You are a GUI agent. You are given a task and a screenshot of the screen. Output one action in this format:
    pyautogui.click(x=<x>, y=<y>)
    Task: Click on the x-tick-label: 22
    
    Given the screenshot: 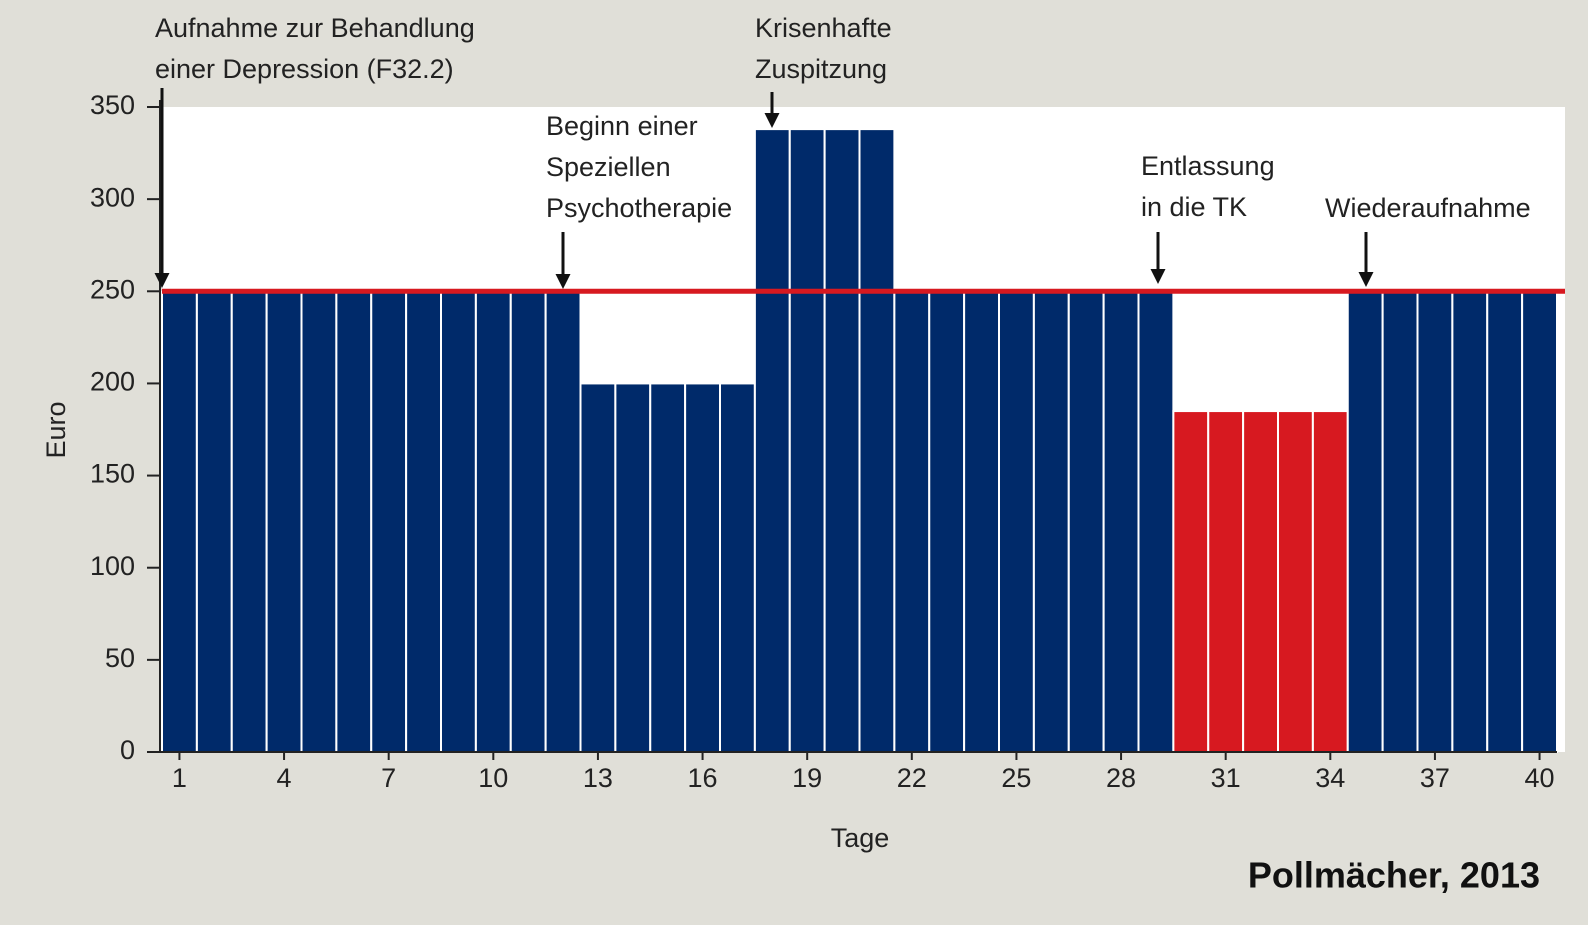 What is the action you would take?
    pyautogui.click(x=912, y=778)
    